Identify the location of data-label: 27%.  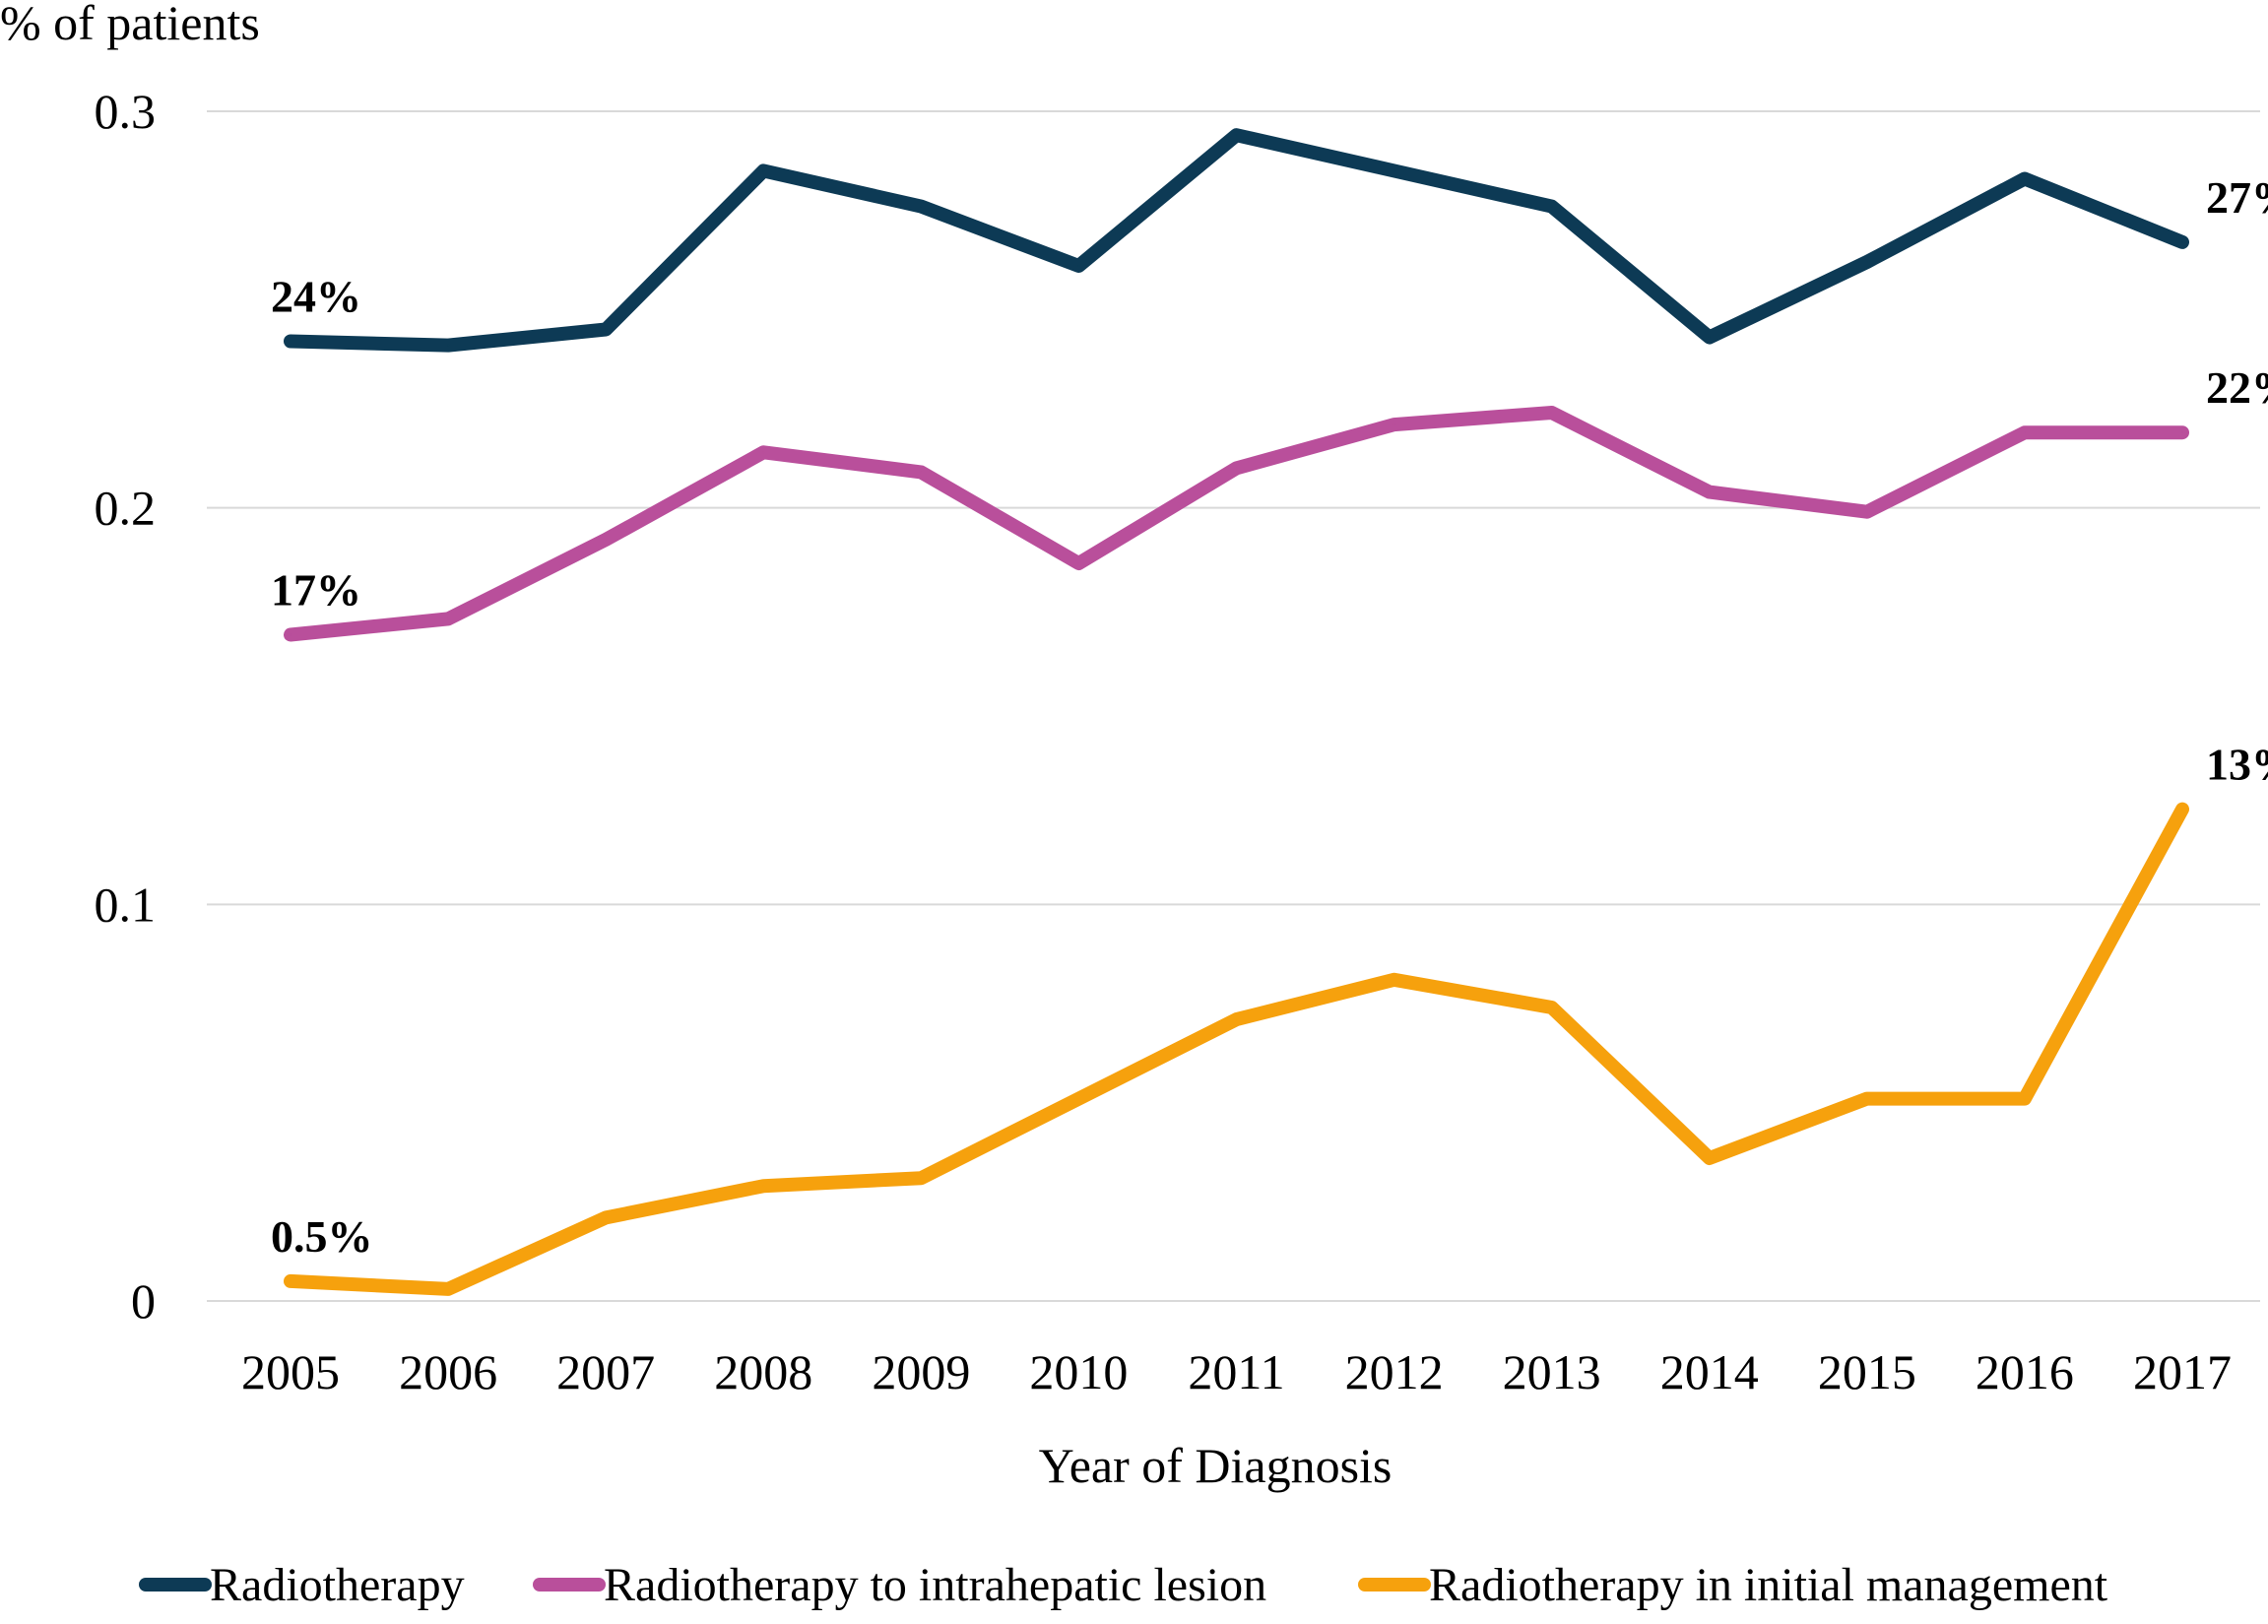
(2237, 198).